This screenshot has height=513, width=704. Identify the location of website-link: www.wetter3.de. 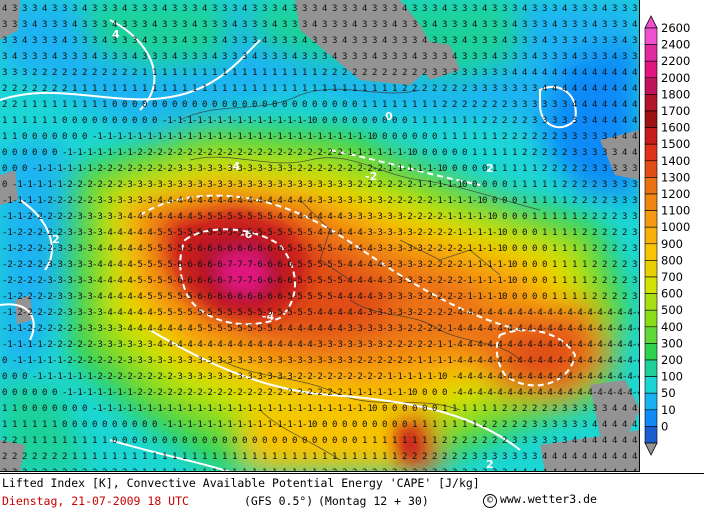
(548, 499).